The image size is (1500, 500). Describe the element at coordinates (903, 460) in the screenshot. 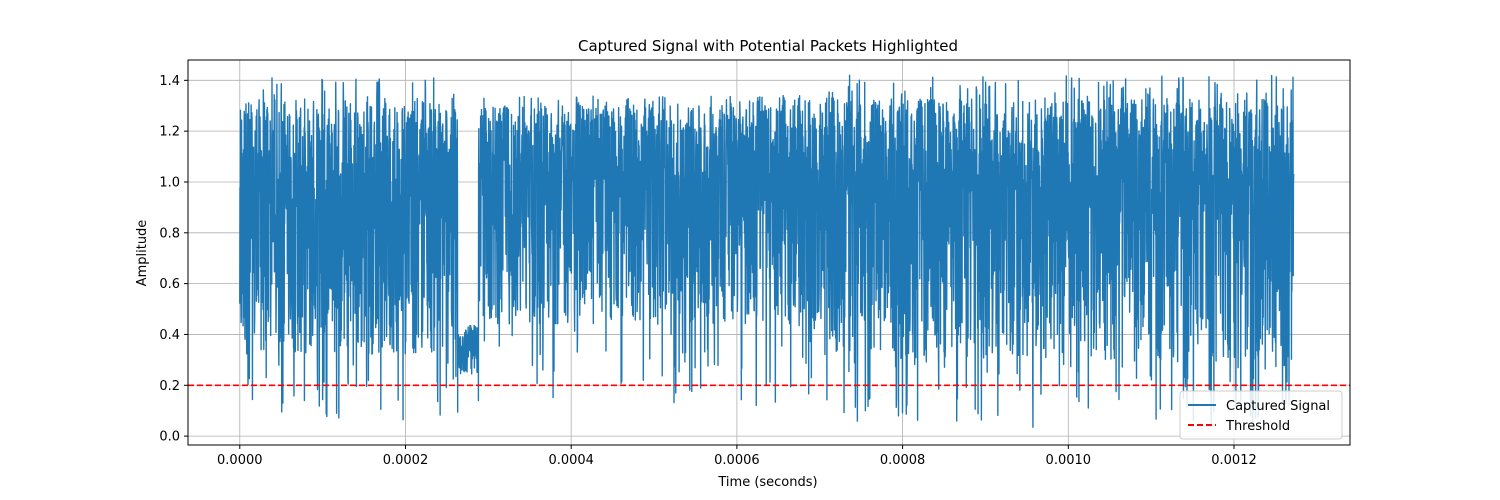

I see `x-tick-label: 0.0008` at that location.